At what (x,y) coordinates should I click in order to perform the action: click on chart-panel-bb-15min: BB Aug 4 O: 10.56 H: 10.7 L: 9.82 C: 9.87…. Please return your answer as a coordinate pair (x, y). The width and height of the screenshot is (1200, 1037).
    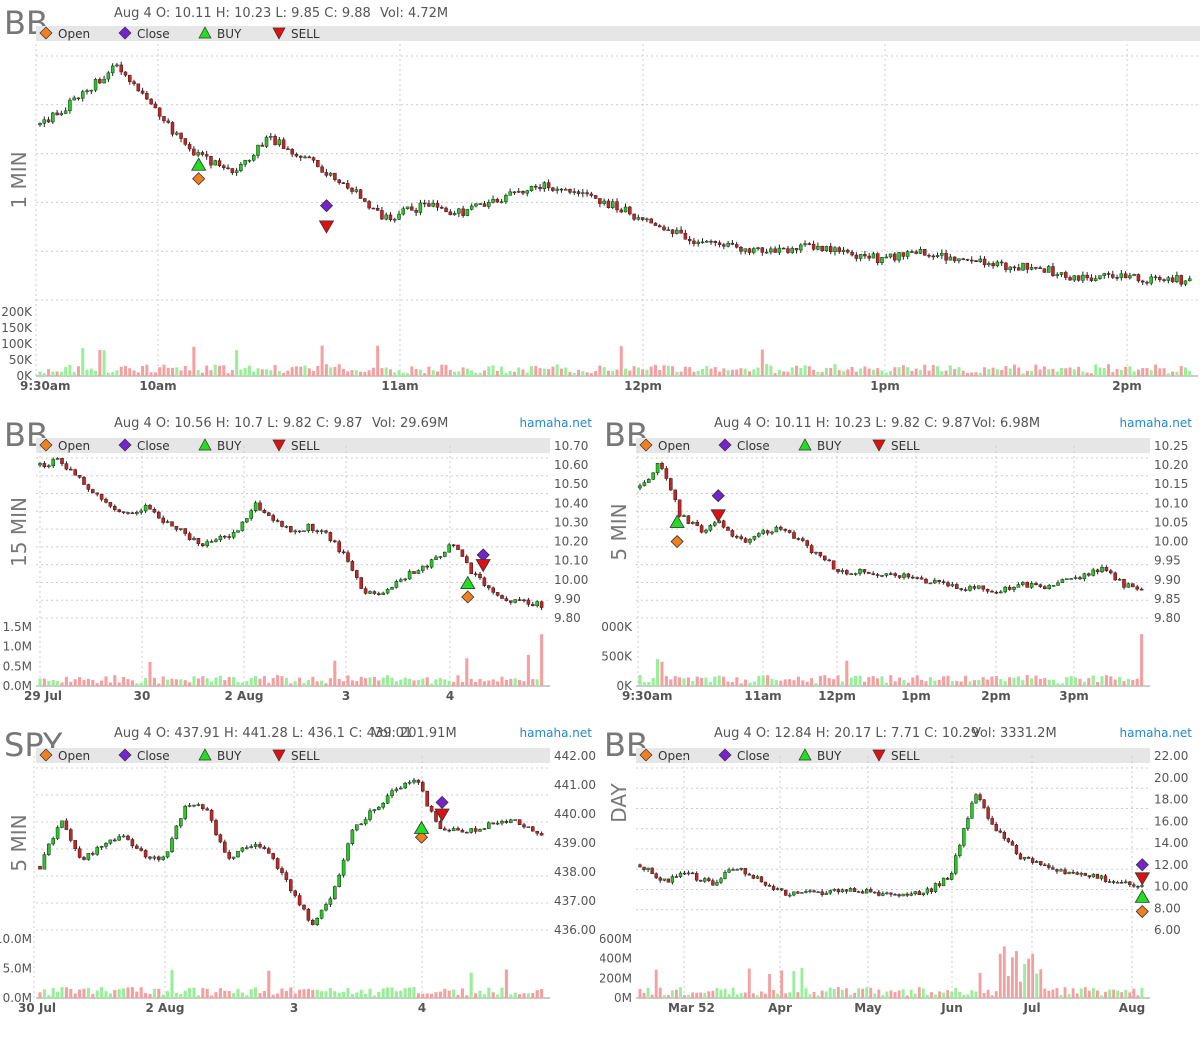
    Looking at the image, I should click on (300, 565).